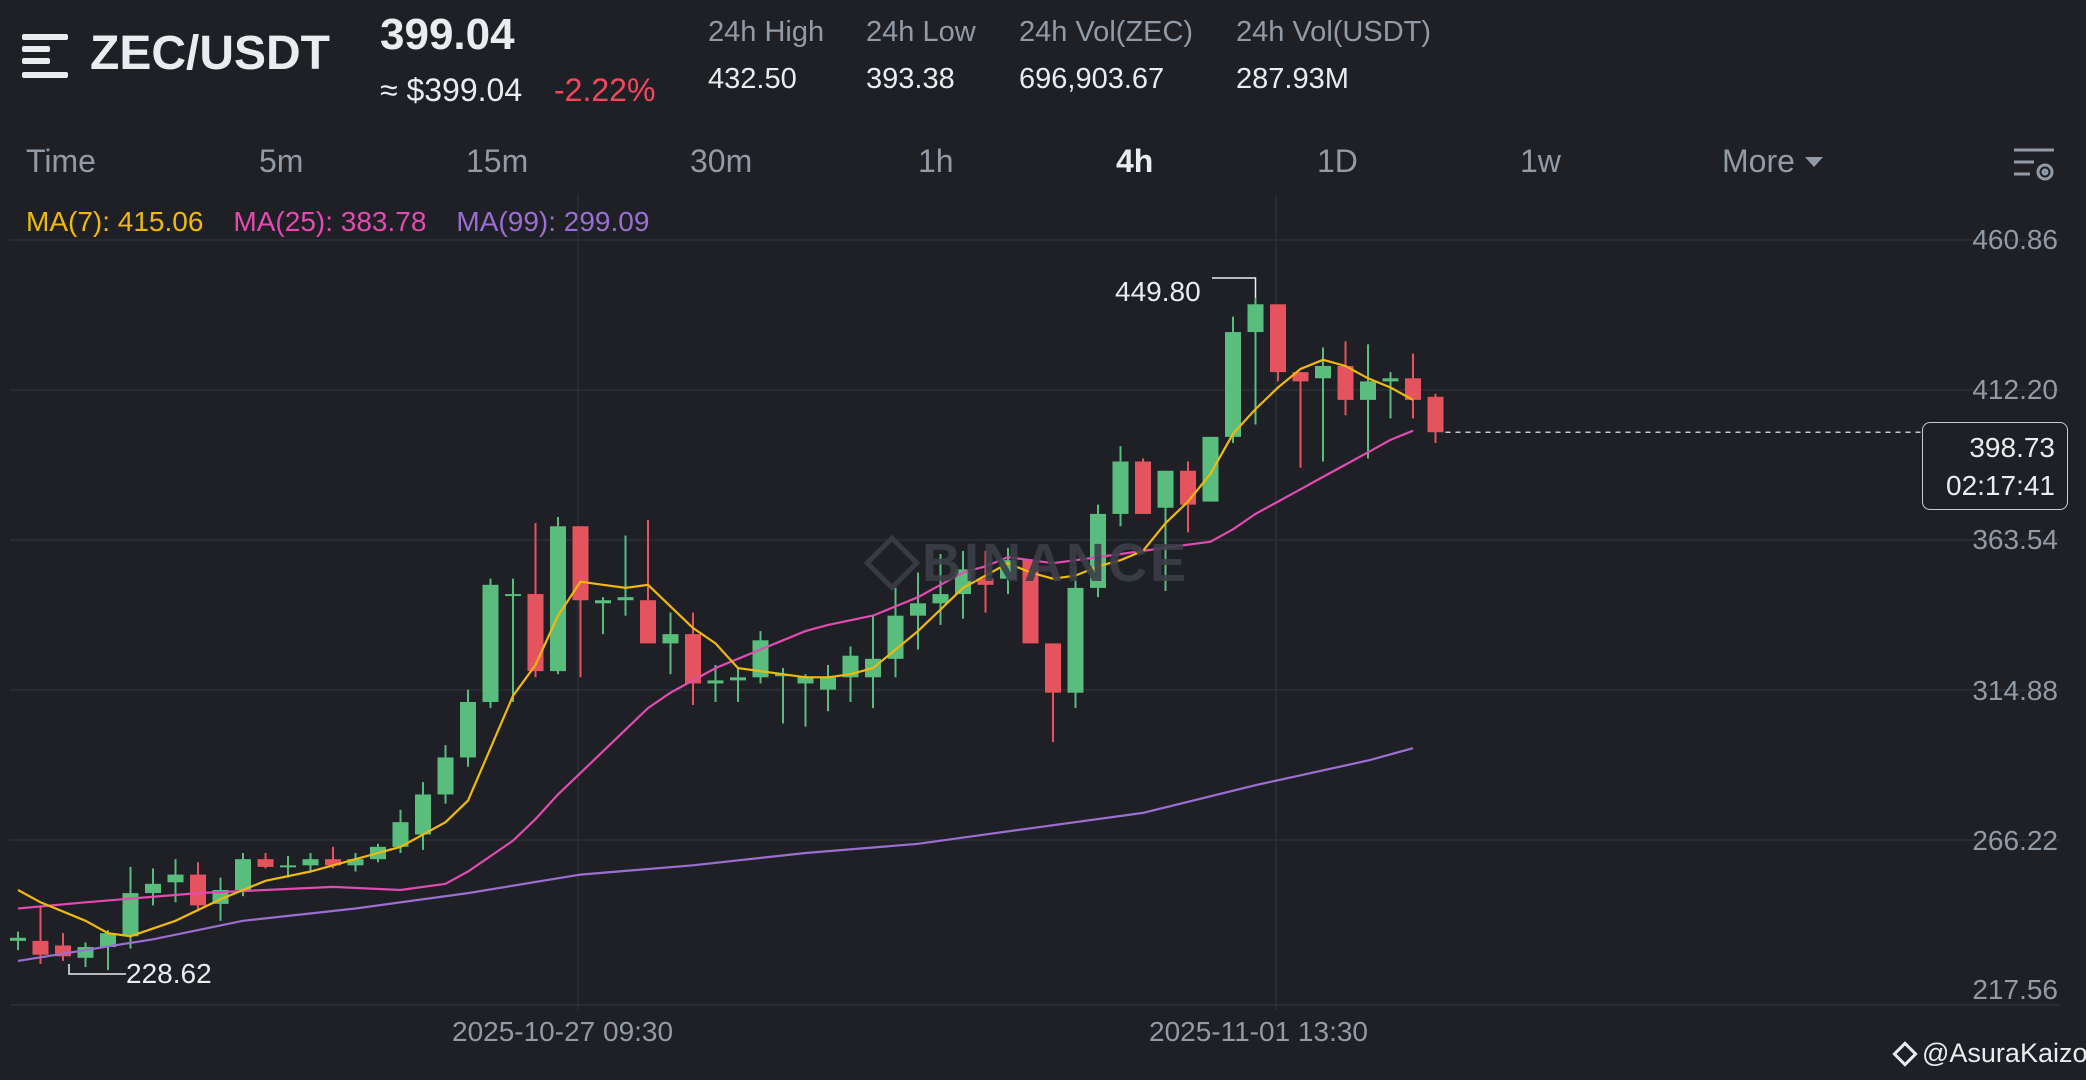 The height and width of the screenshot is (1080, 2086). What do you see at coordinates (2015, 539) in the screenshot?
I see `price-tick: 363.54` at bounding box center [2015, 539].